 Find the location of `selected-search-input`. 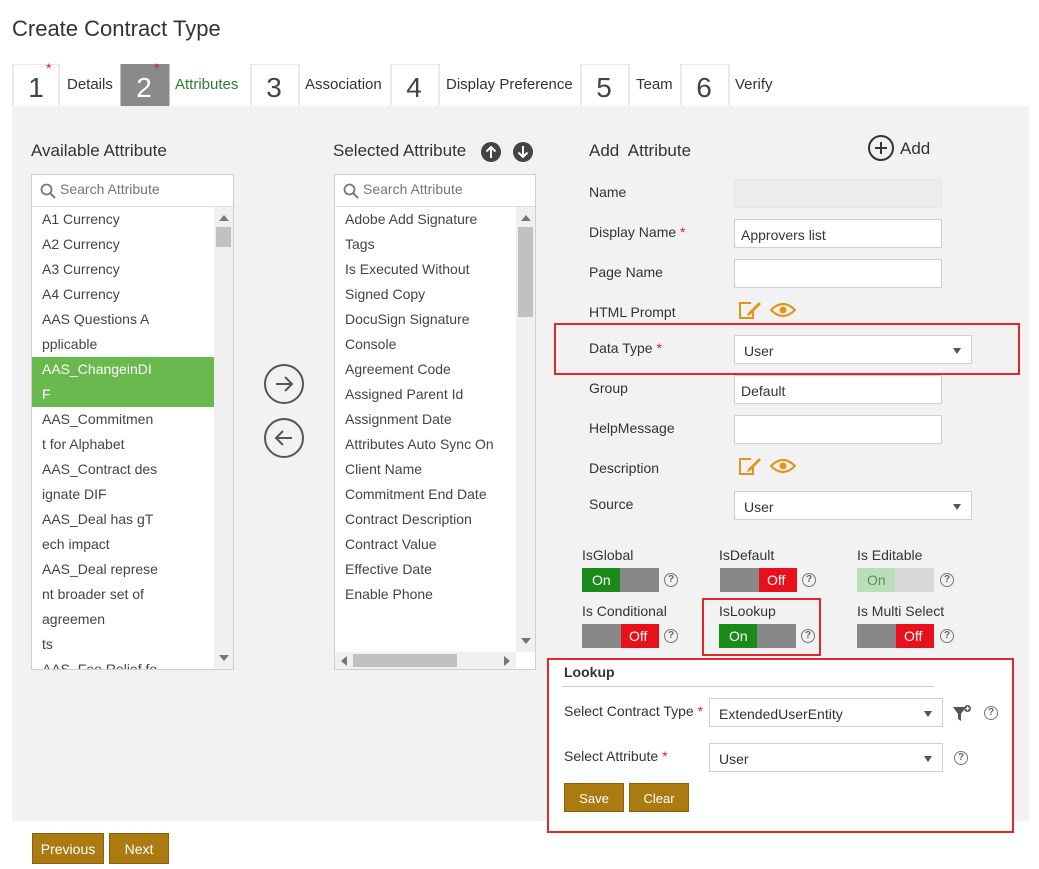

selected-search-input is located at coordinates (443, 189).